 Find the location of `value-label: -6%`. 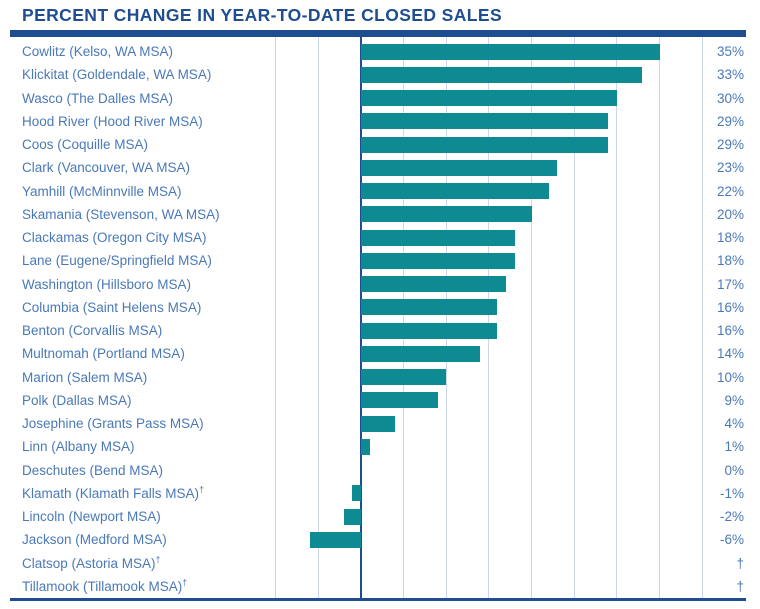

value-label: -6% is located at coordinates (731, 540).